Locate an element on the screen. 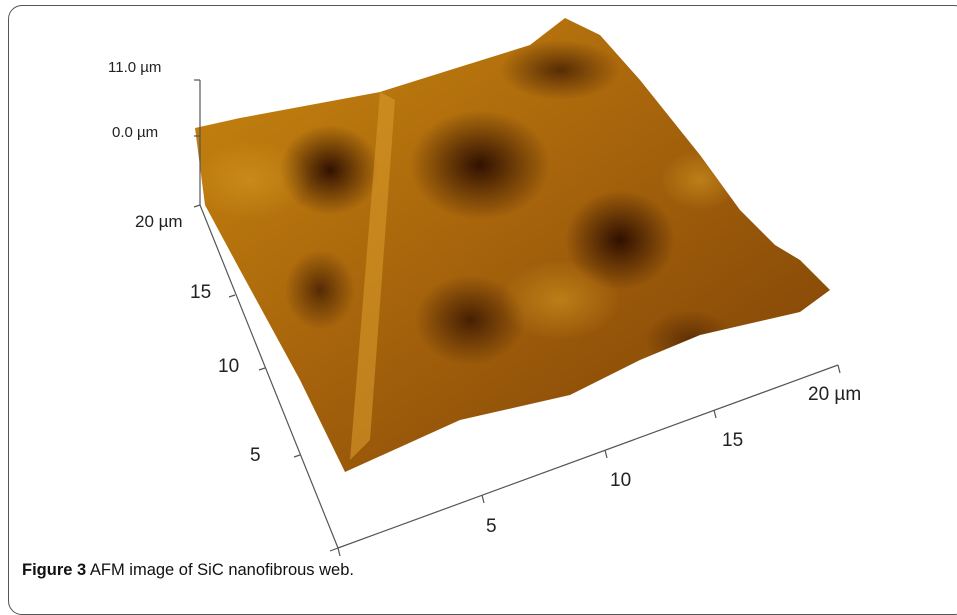  y-label: 5 is located at coordinates (255, 455).